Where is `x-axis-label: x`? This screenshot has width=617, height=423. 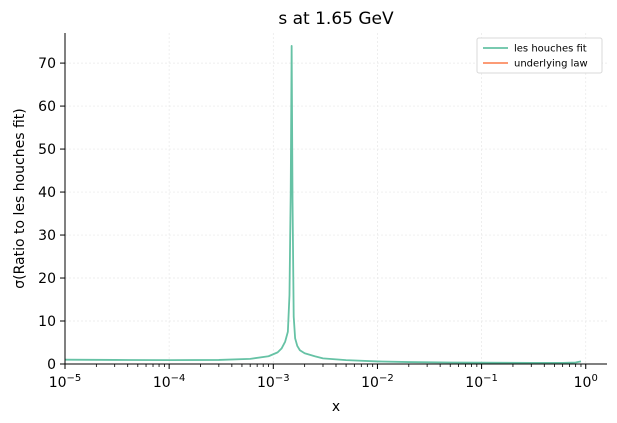
x-axis-label: x is located at coordinates (336, 407).